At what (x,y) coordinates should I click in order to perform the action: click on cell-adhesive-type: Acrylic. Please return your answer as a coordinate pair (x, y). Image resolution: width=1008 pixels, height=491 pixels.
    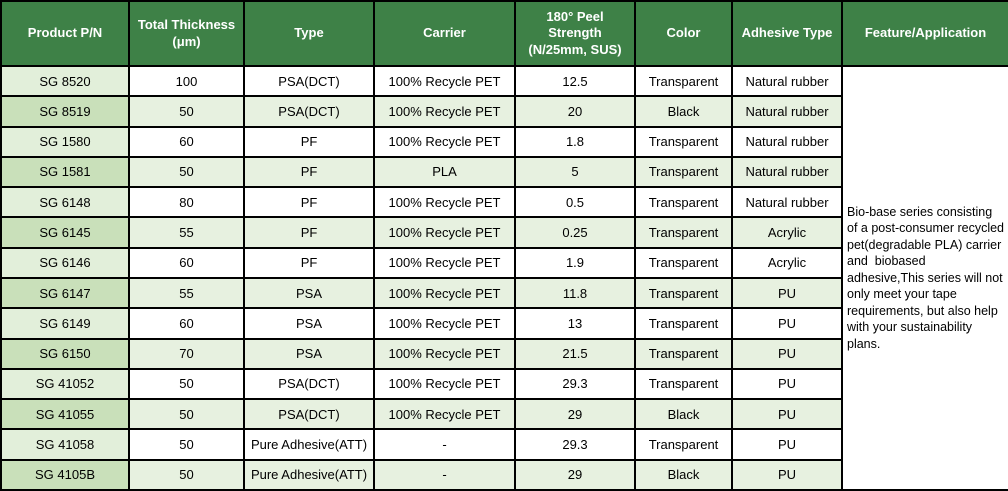
    Looking at the image, I should click on (787, 232).